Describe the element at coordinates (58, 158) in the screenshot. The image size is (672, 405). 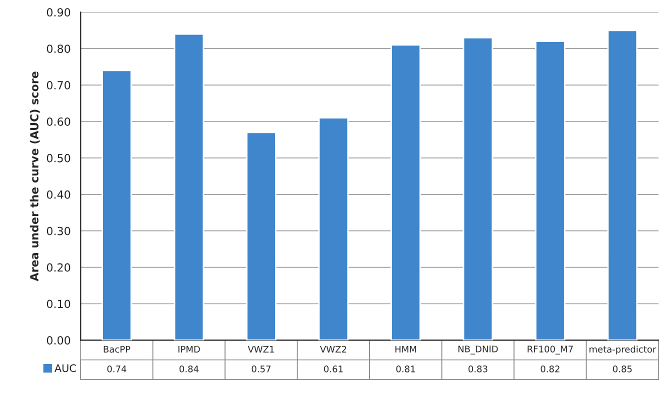
I see `y-tick-label: 0.50` at that location.